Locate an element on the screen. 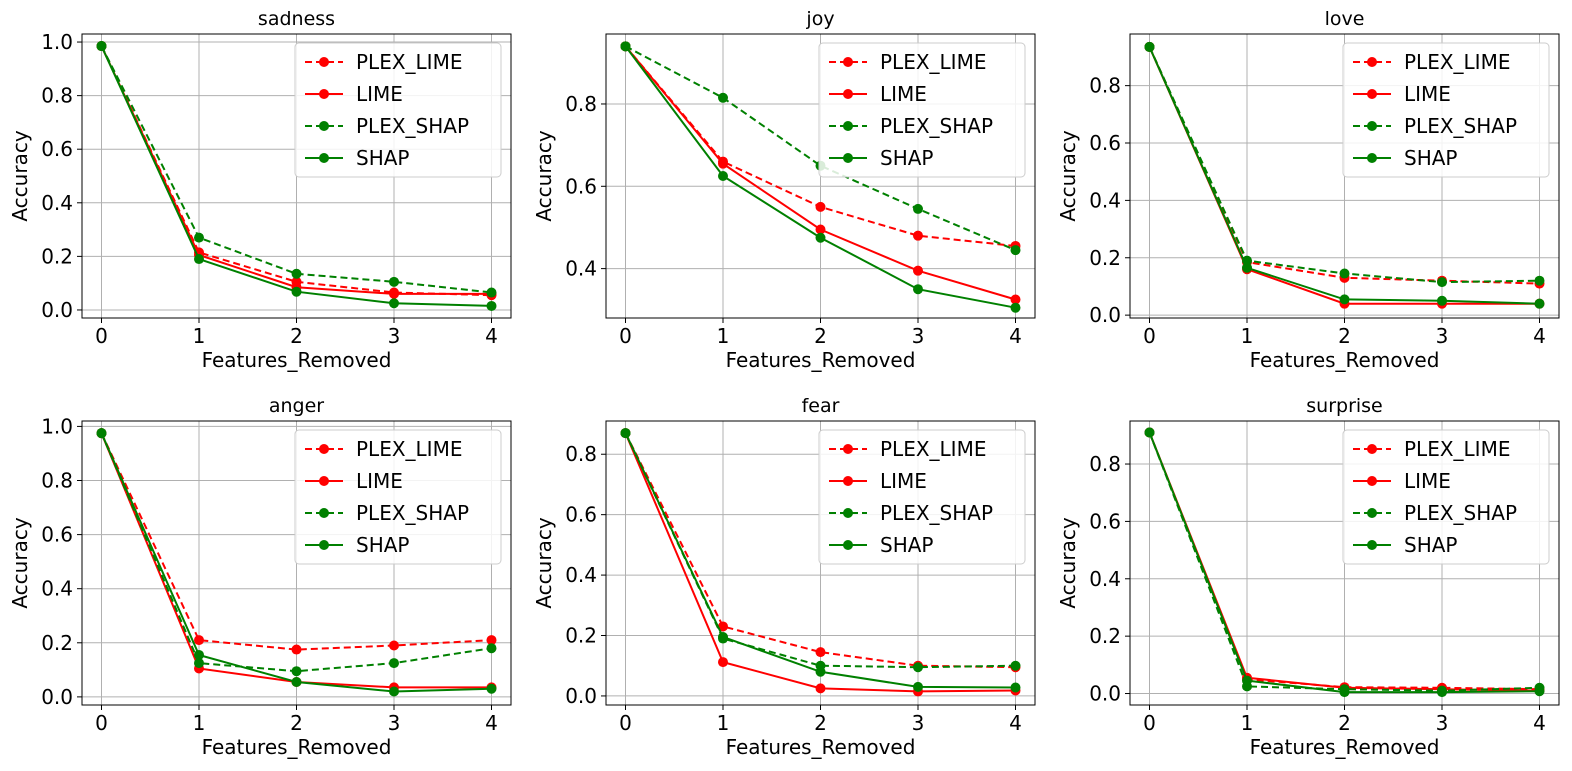  subplot-title: love is located at coordinates (1345, 19).